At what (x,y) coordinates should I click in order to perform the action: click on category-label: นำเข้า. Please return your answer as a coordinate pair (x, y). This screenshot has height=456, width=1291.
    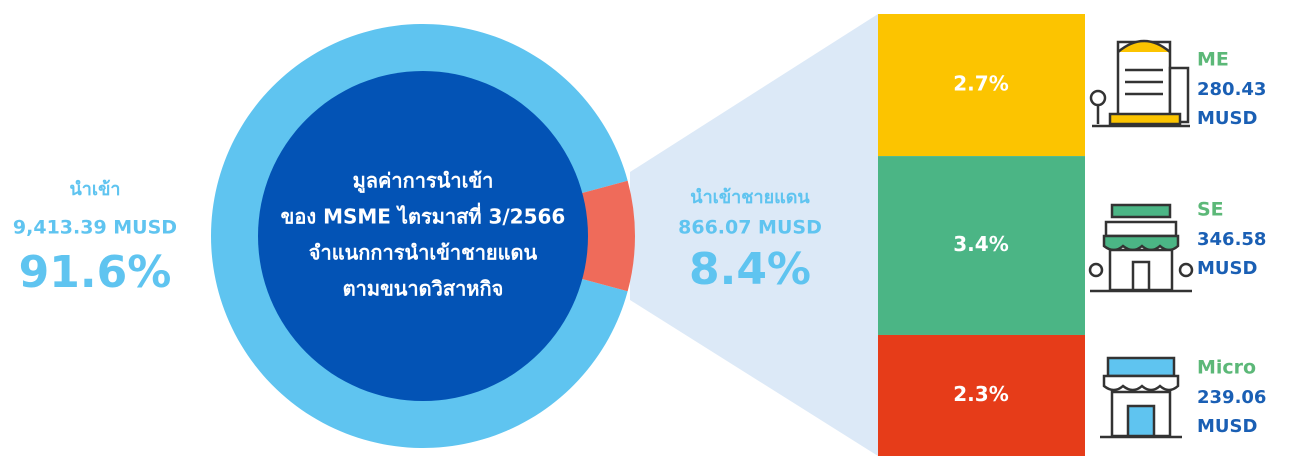
    Looking at the image, I should click on (95, 189).